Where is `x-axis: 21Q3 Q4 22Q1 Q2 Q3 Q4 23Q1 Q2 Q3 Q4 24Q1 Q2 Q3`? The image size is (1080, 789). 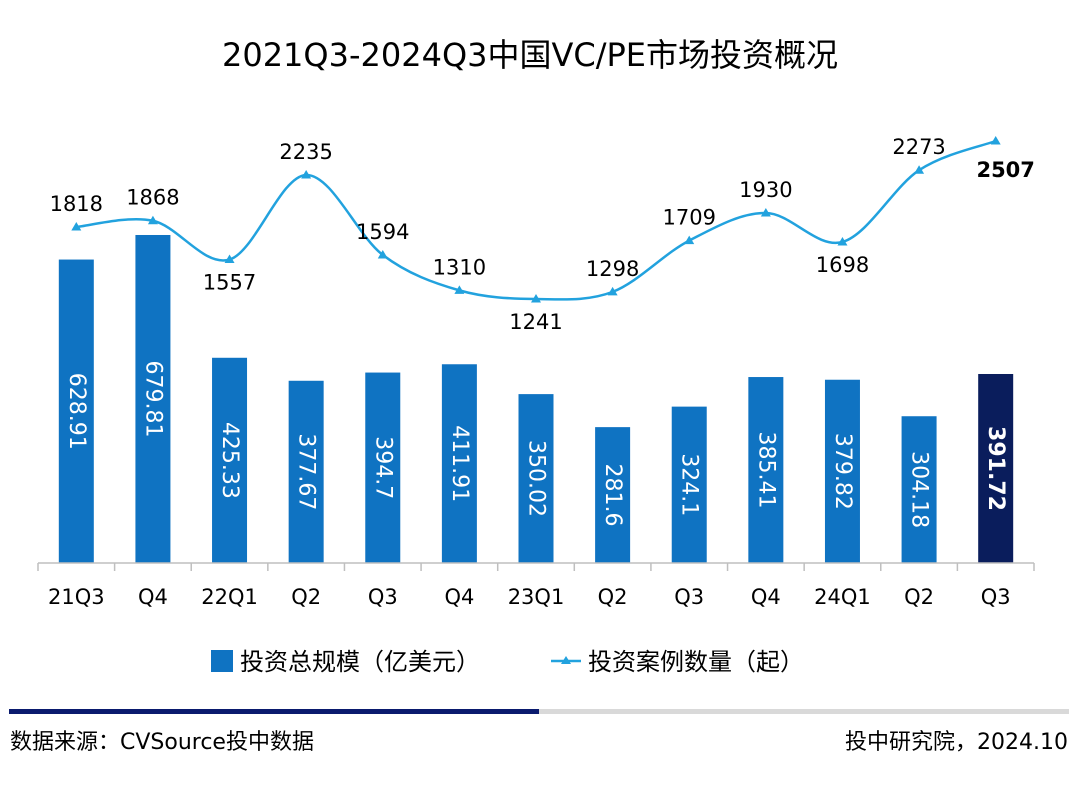
x-axis: 21Q3 Q4 22Q1 Q2 Q3 Q4 23Q1 Q2 Q3 Q4 24Q1 Q2 Q3 is located at coordinates (536, 585).